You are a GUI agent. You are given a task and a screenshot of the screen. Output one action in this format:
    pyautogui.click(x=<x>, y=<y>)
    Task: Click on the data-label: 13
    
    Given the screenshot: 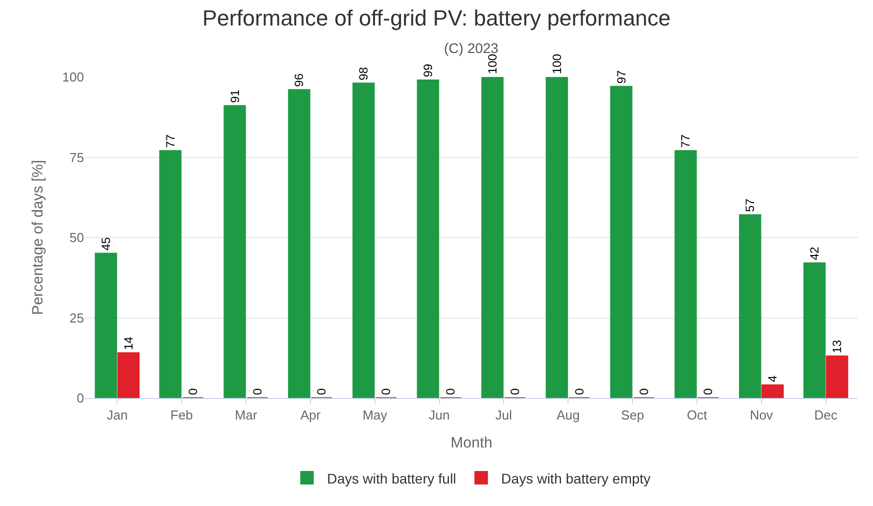 What is the action you would take?
    pyautogui.click(x=837, y=347)
    